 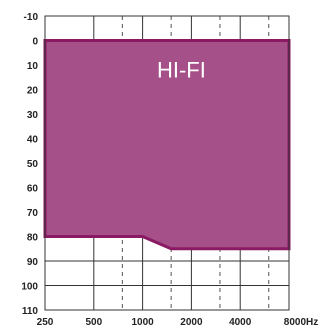 What do you see at coordinates (301, 322) in the screenshot?
I see `x-tick-label-5: 8000Hz` at bounding box center [301, 322].